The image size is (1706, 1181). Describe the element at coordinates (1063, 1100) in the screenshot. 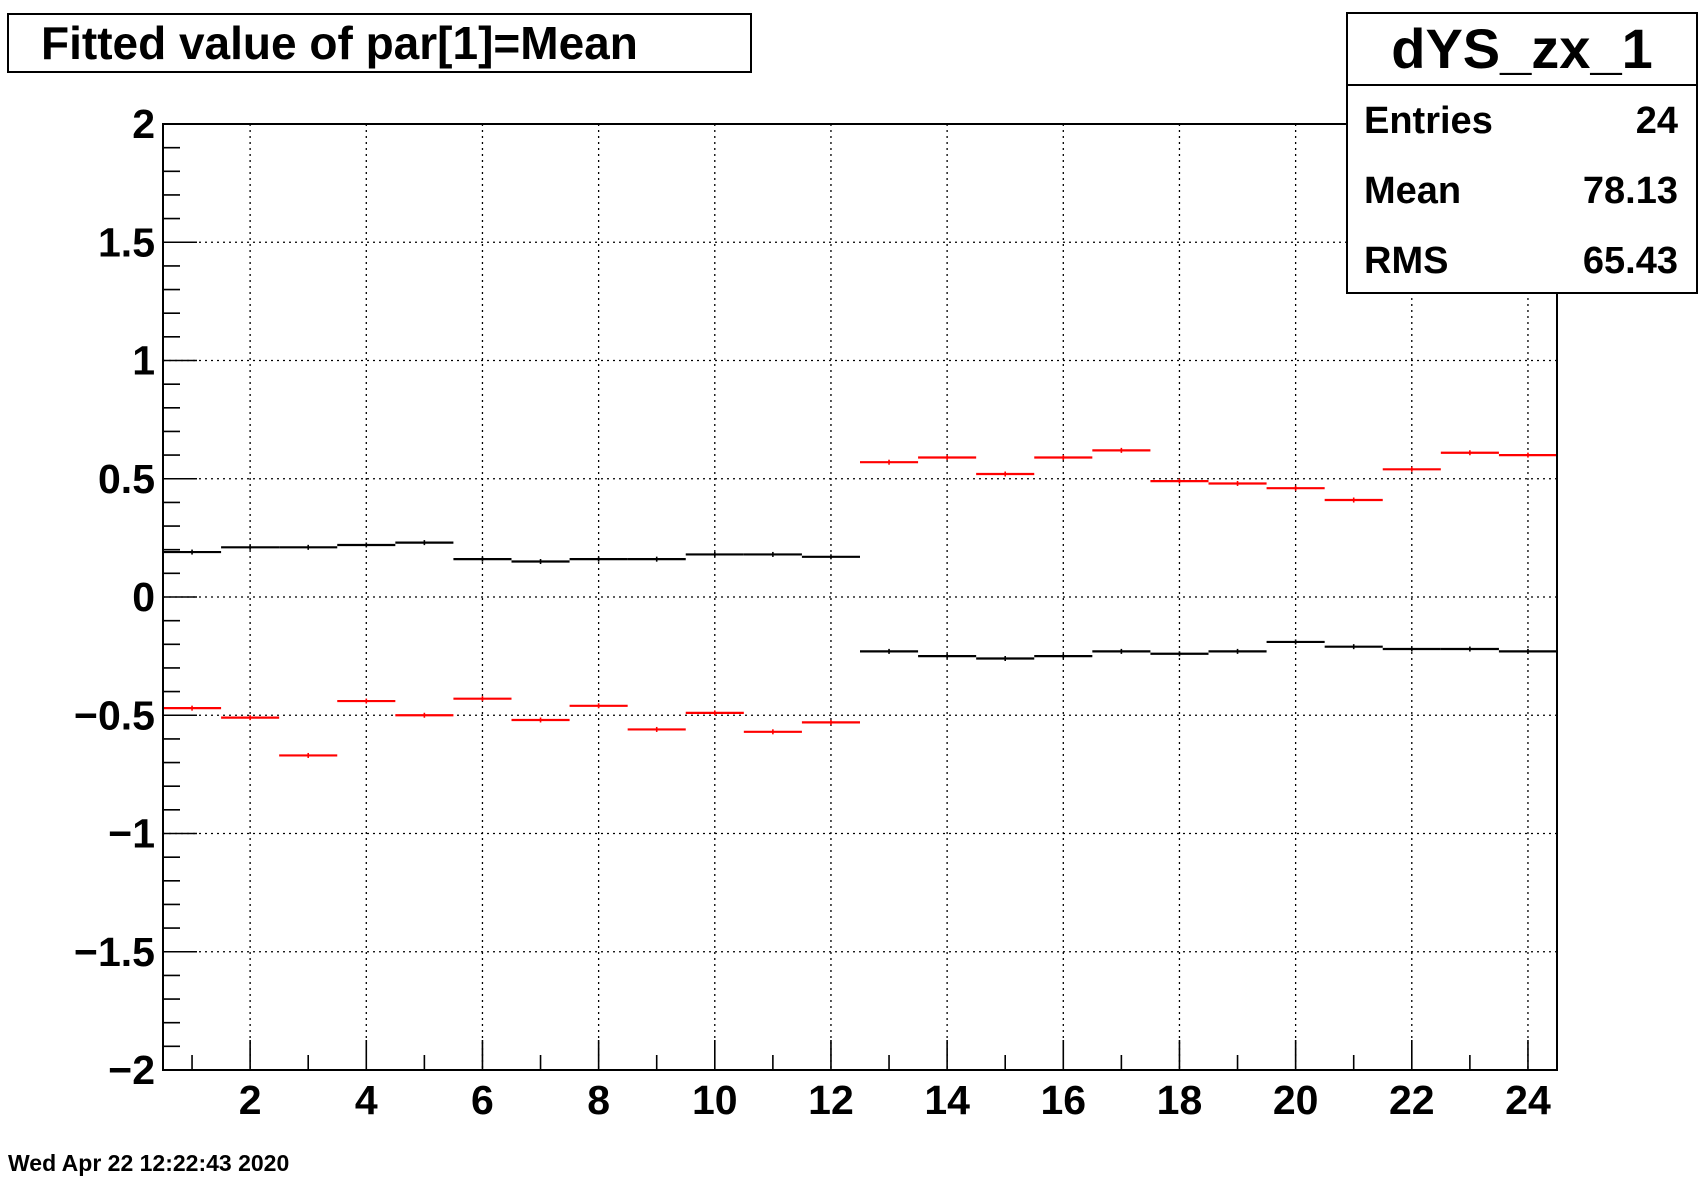

I see `x-tick-label: 16` at that location.